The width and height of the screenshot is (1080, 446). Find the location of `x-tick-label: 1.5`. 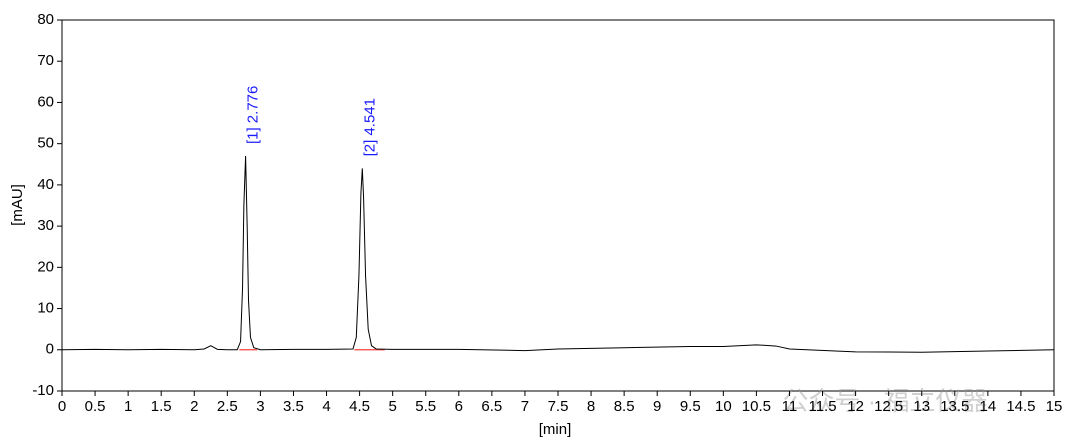

x-tick-label: 1.5 is located at coordinates (161, 406).